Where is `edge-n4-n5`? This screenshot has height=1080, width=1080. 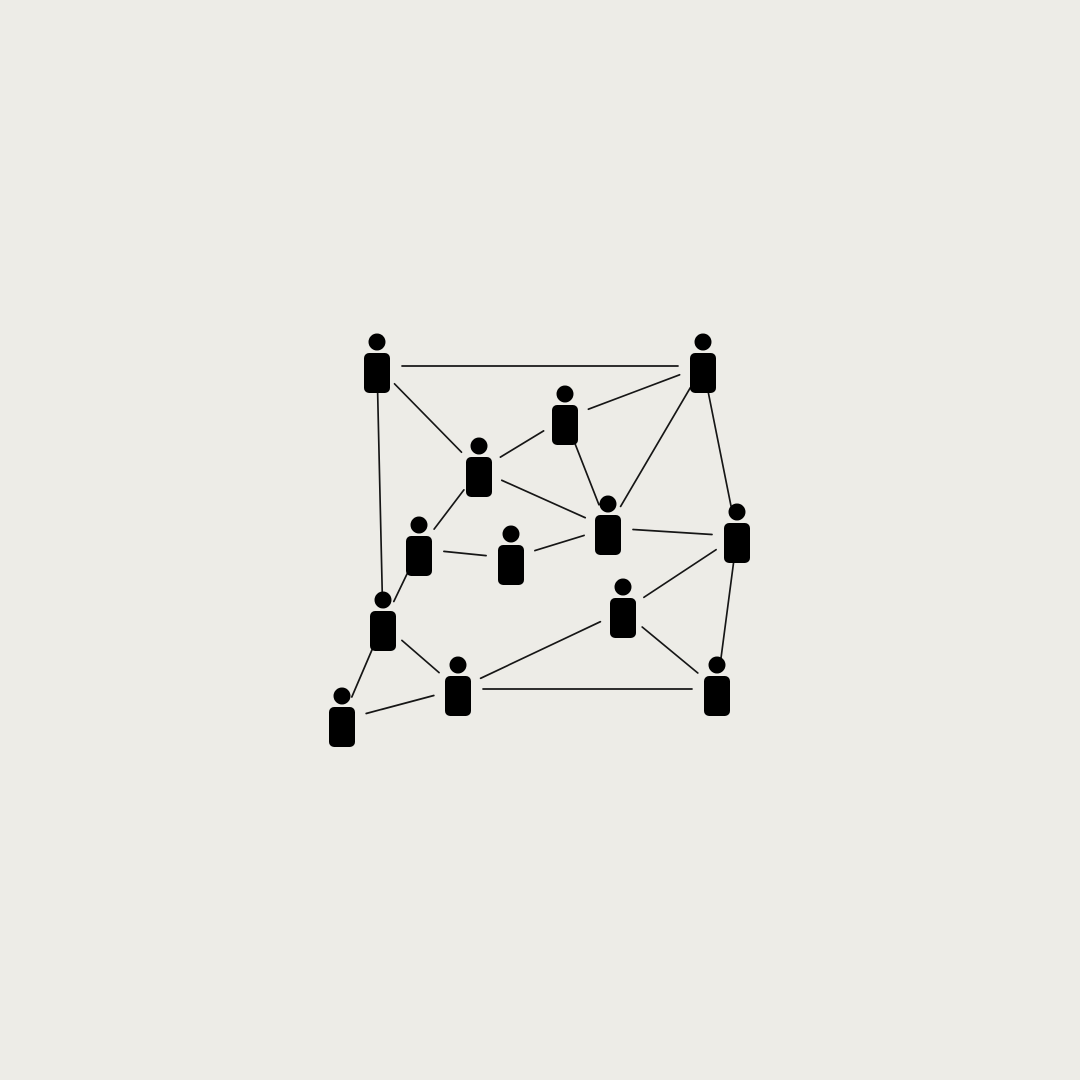
edge-n4-n5 is located at coordinates (449, 509).